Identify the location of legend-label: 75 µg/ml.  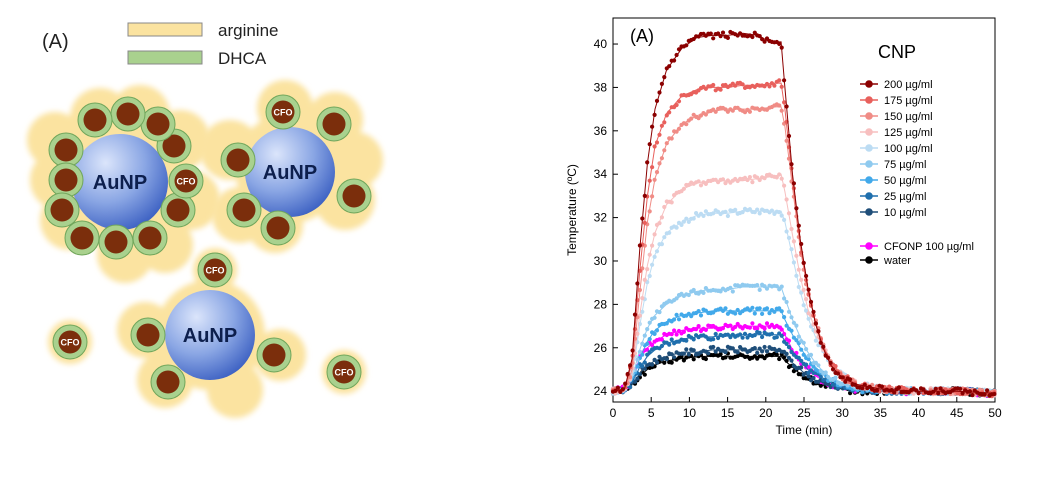
(905, 165).